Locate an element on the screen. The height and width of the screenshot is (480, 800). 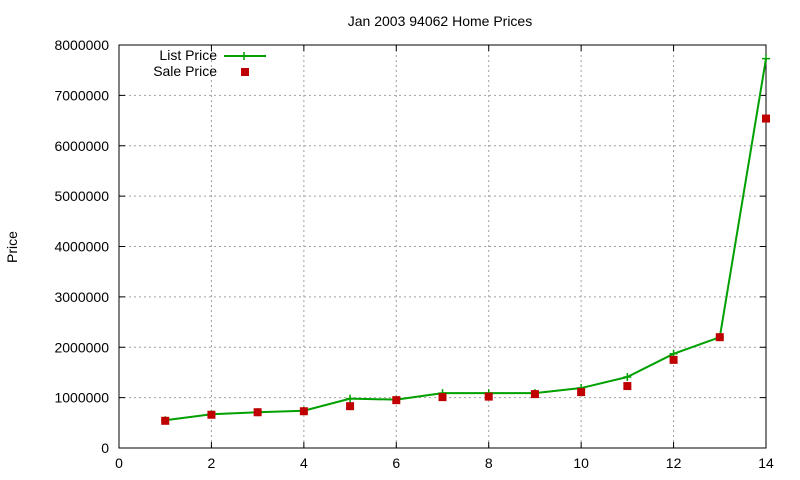
x-tick-label: 12 is located at coordinates (674, 463).